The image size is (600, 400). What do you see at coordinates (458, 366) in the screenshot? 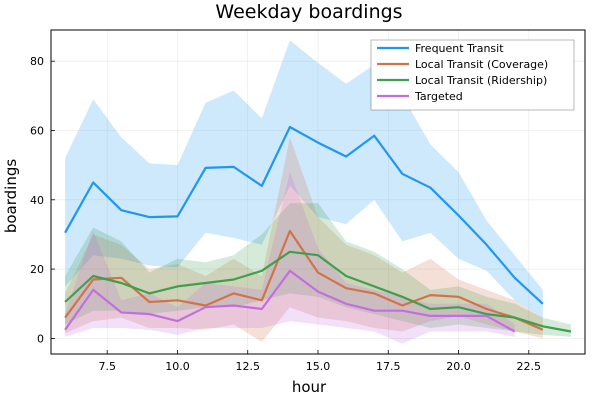
I see `x-tick-label: 20.0` at bounding box center [458, 366].